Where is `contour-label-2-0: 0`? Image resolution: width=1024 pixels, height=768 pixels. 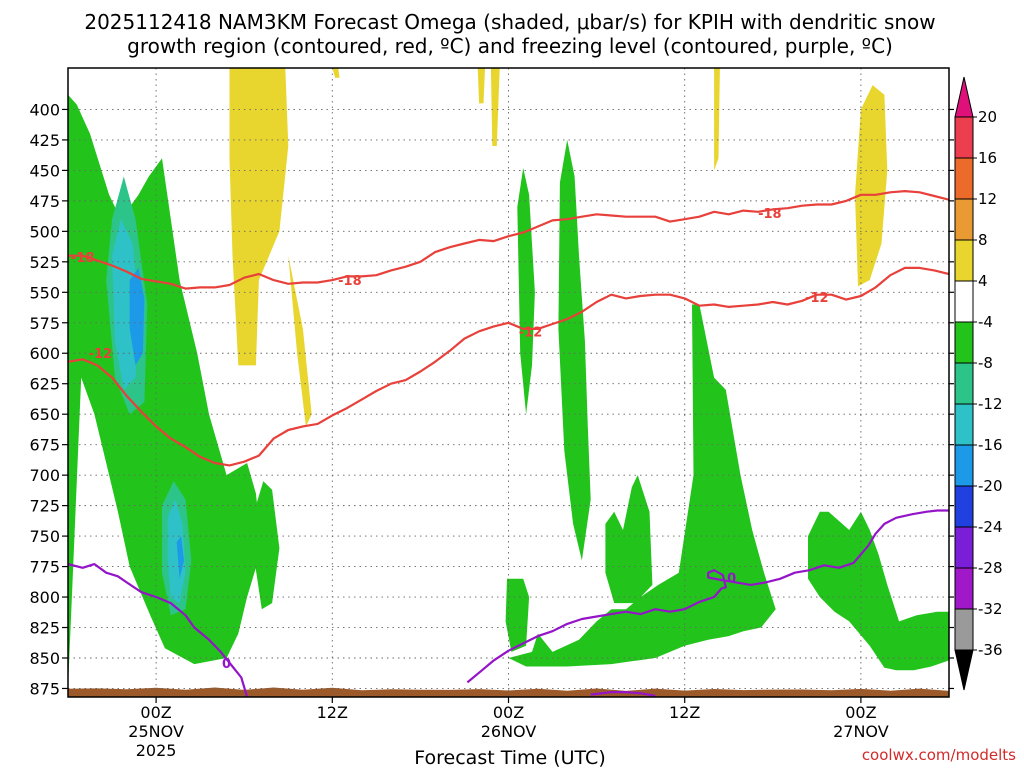 contour-label-2-0: 0 is located at coordinates (226, 664).